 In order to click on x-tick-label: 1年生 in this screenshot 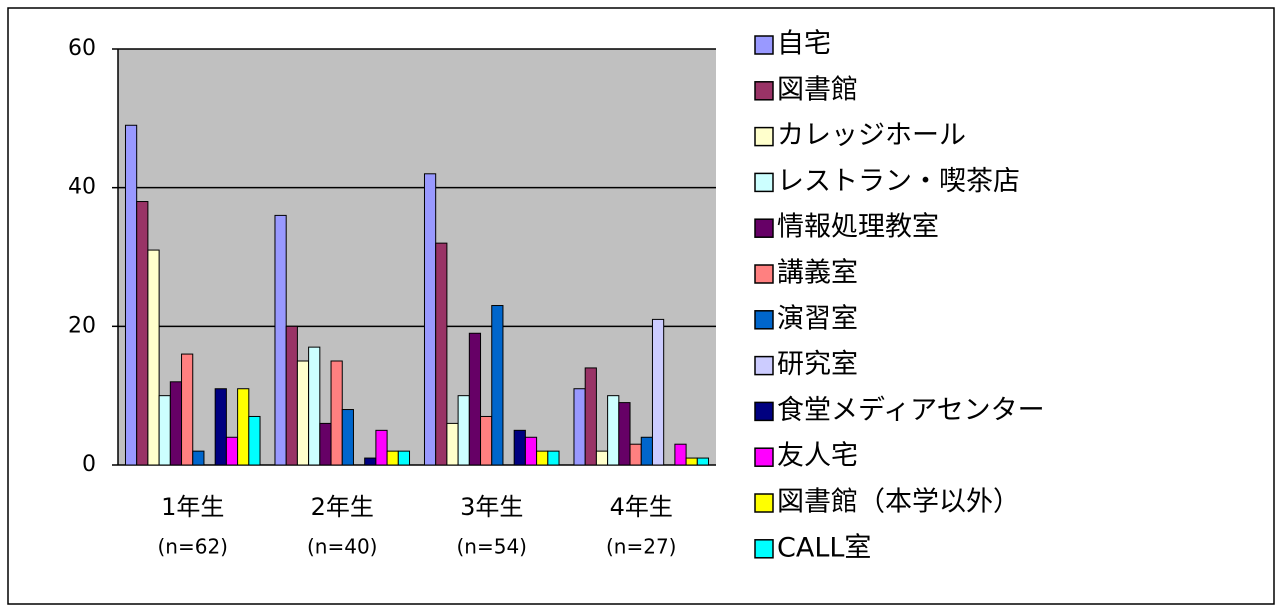, I will do `click(192, 507)`.